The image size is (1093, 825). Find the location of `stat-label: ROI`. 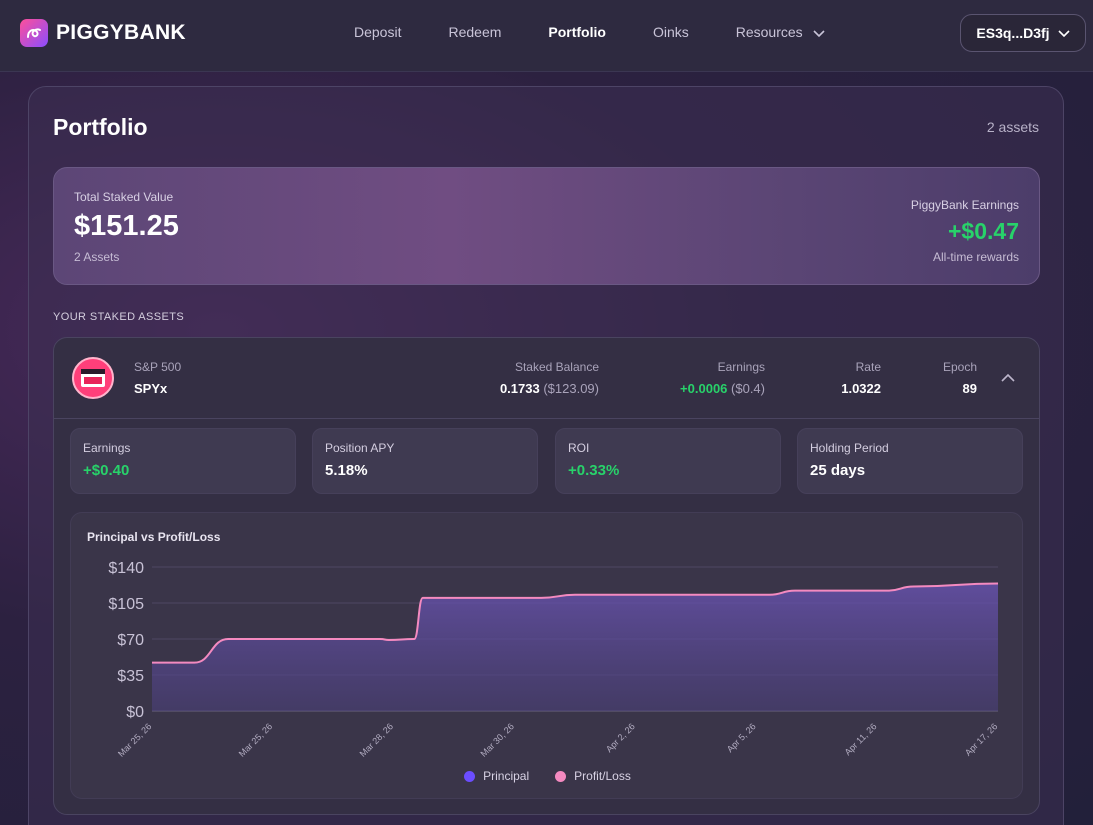

stat-label: ROI is located at coordinates (579, 448).